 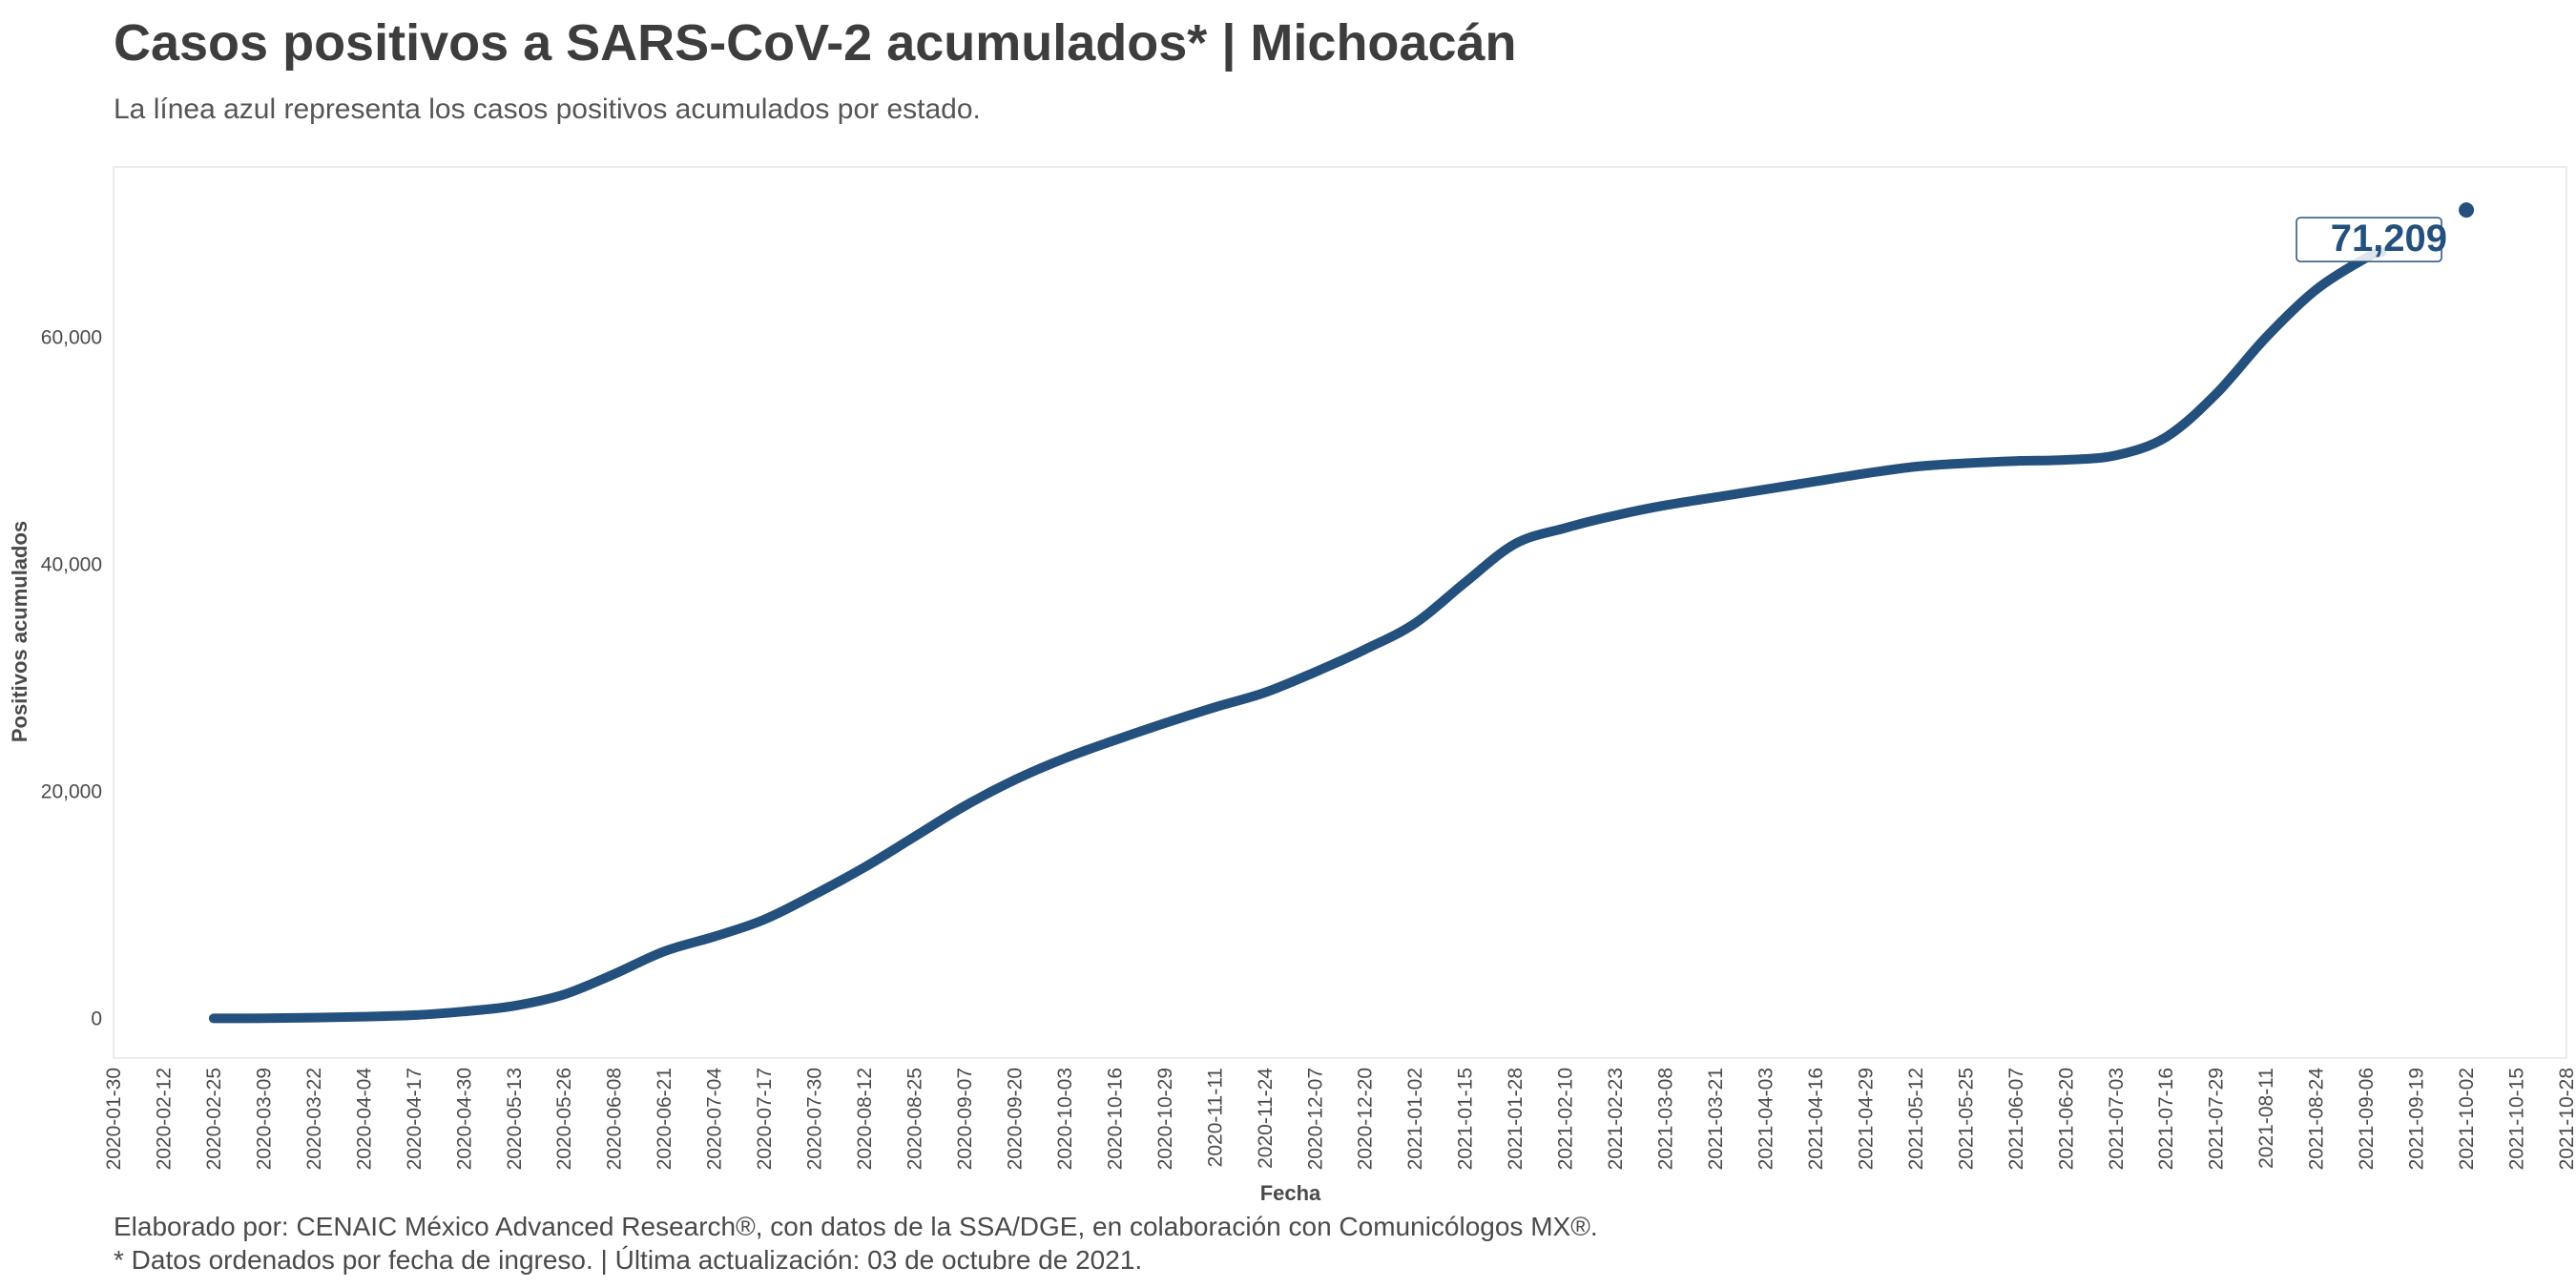 What do you see at coordinates (1115, 1119) in the screenshot?
I see `x-tick-label: 2020-10-16` at bounding box center [1115, 1119].